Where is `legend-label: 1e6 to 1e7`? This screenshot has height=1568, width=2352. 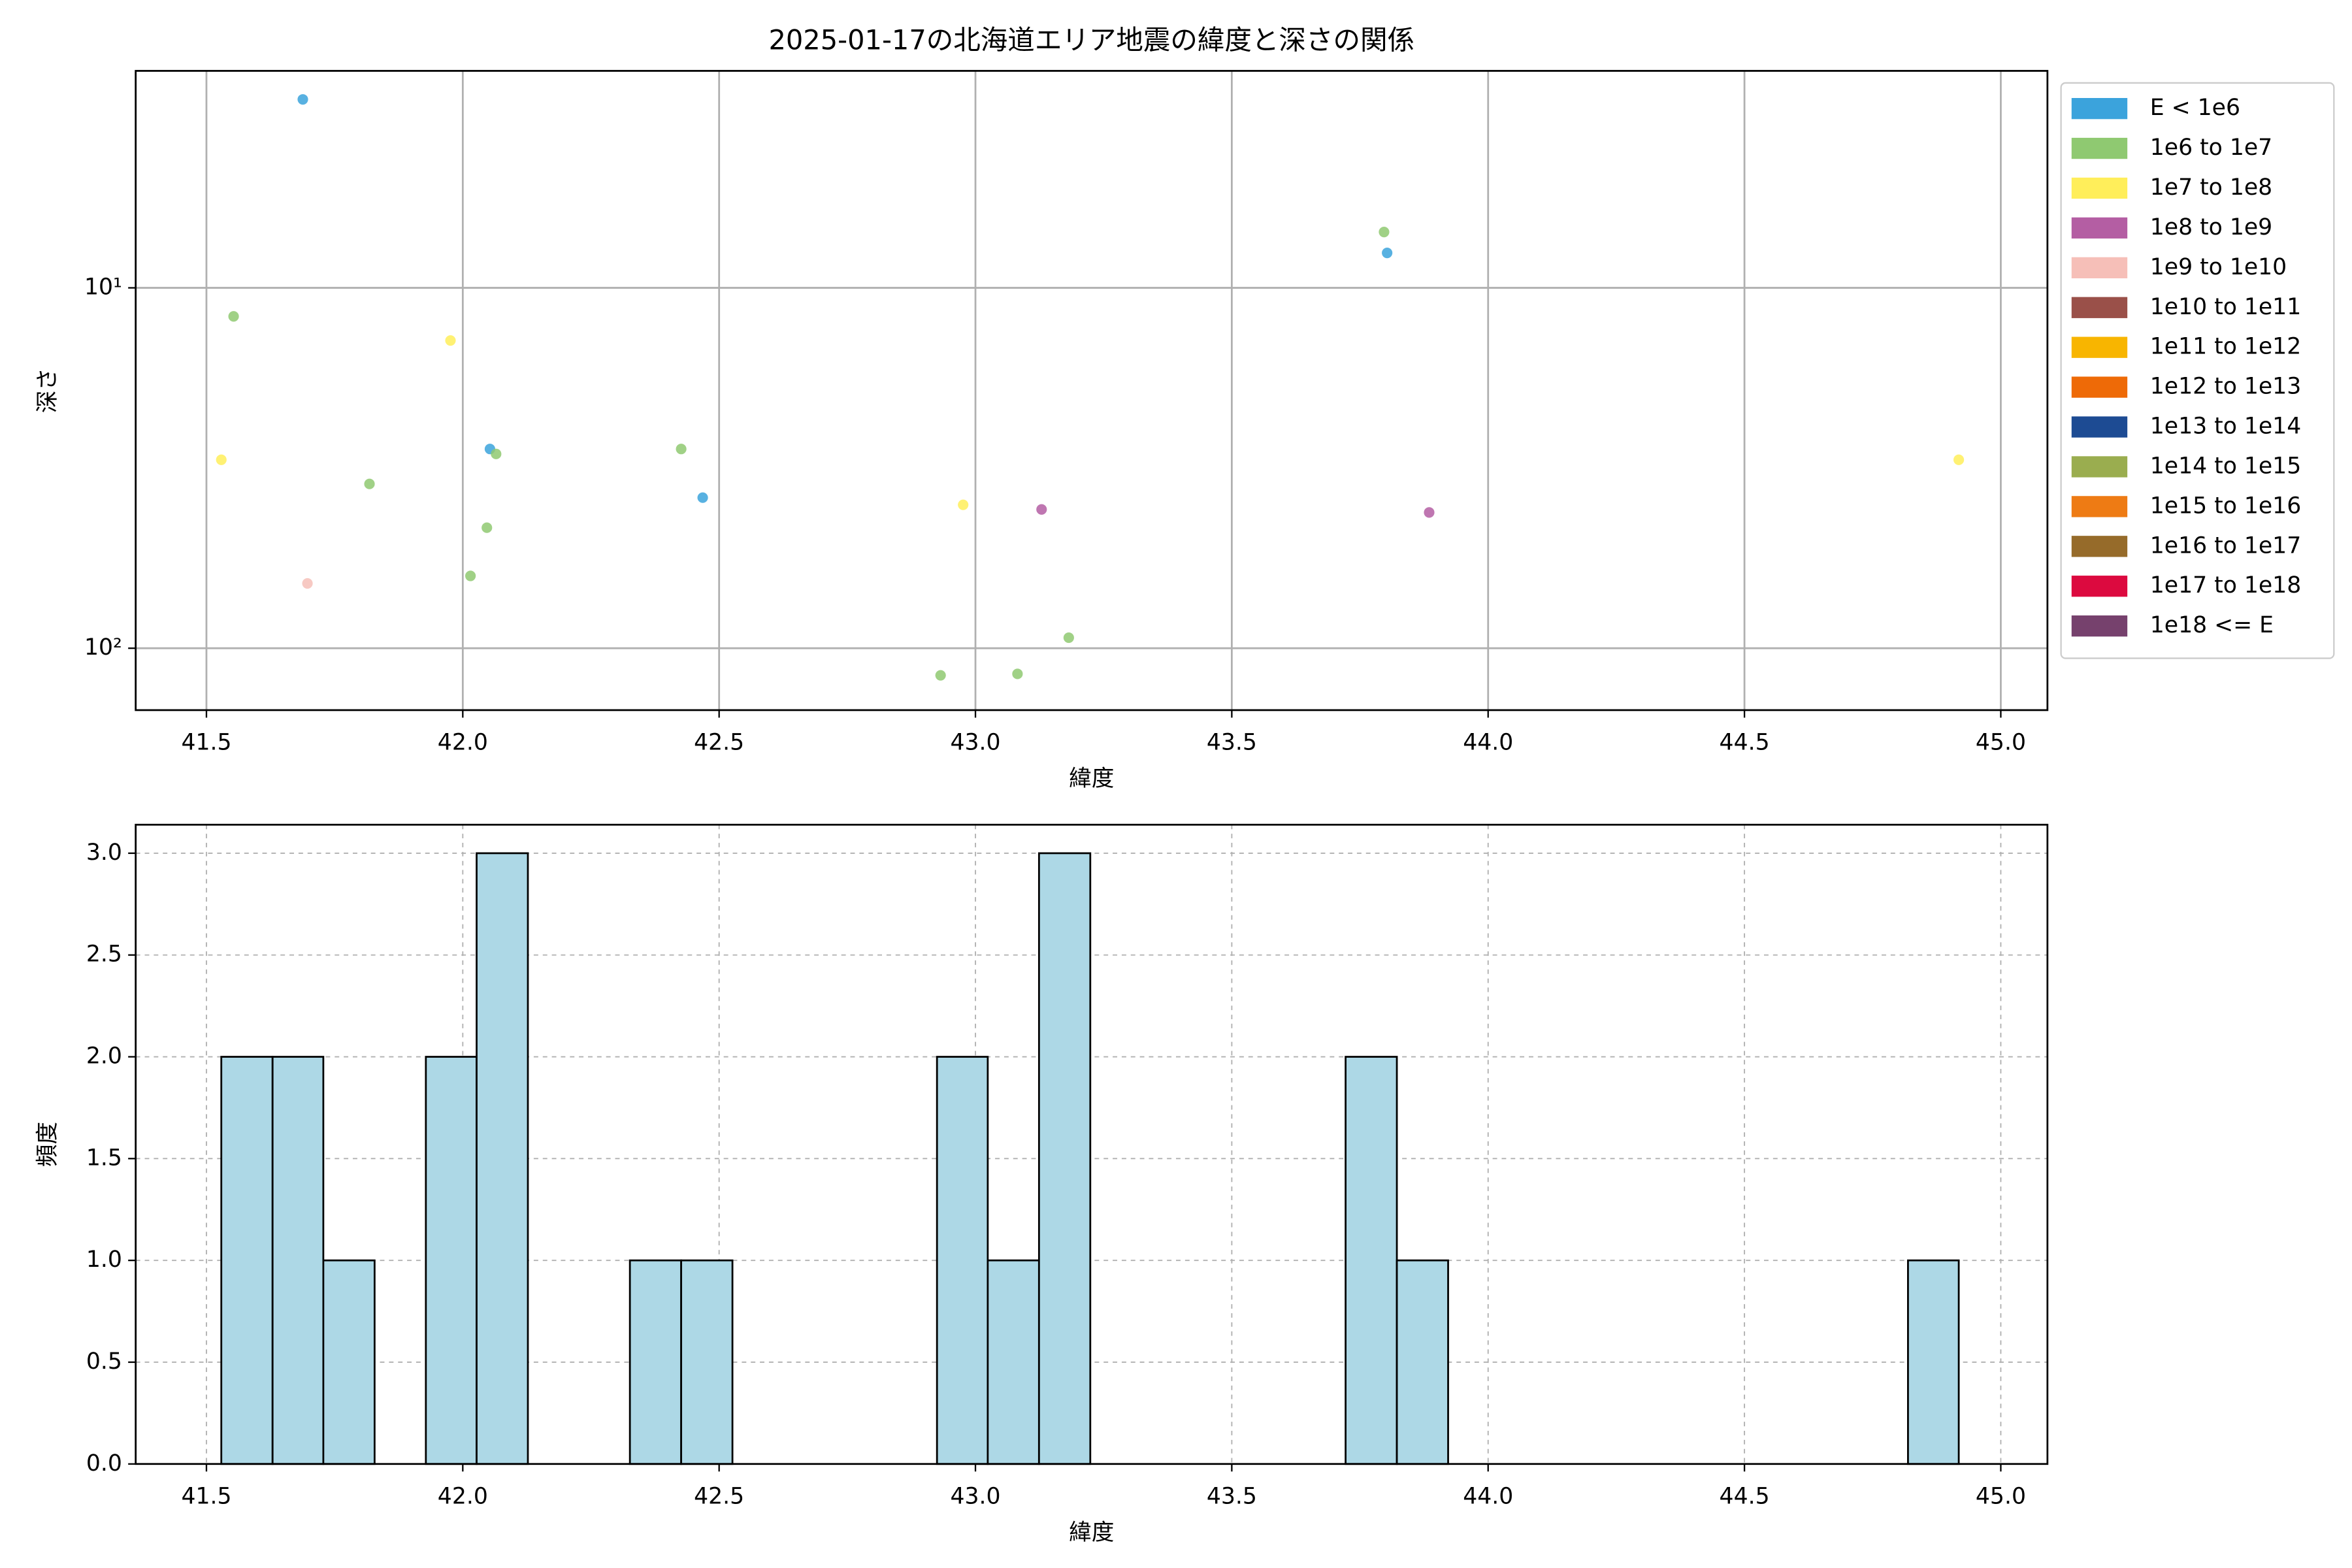 legend-label: 1e6 to 1e7 is located at coordinates (2211, 148).